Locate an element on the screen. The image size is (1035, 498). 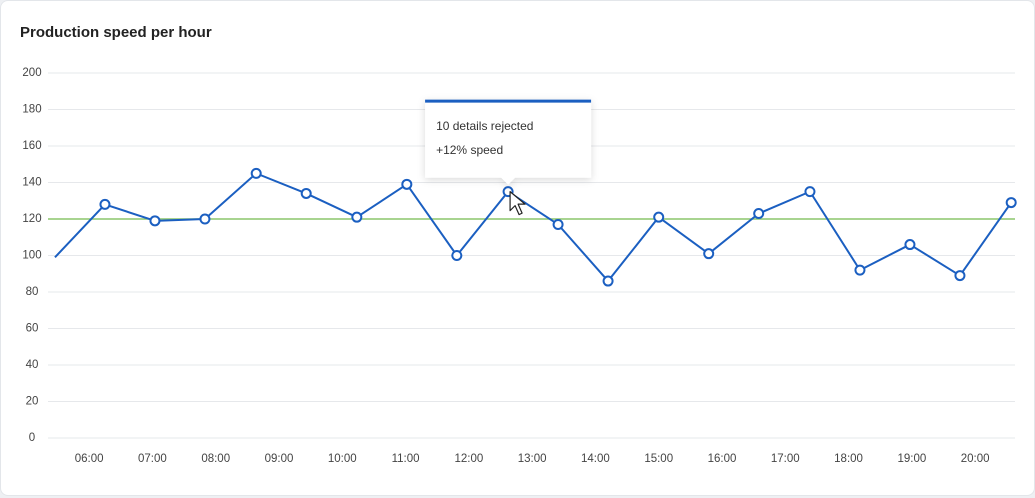
tooltip-bar is located at coordinates (508, 101).